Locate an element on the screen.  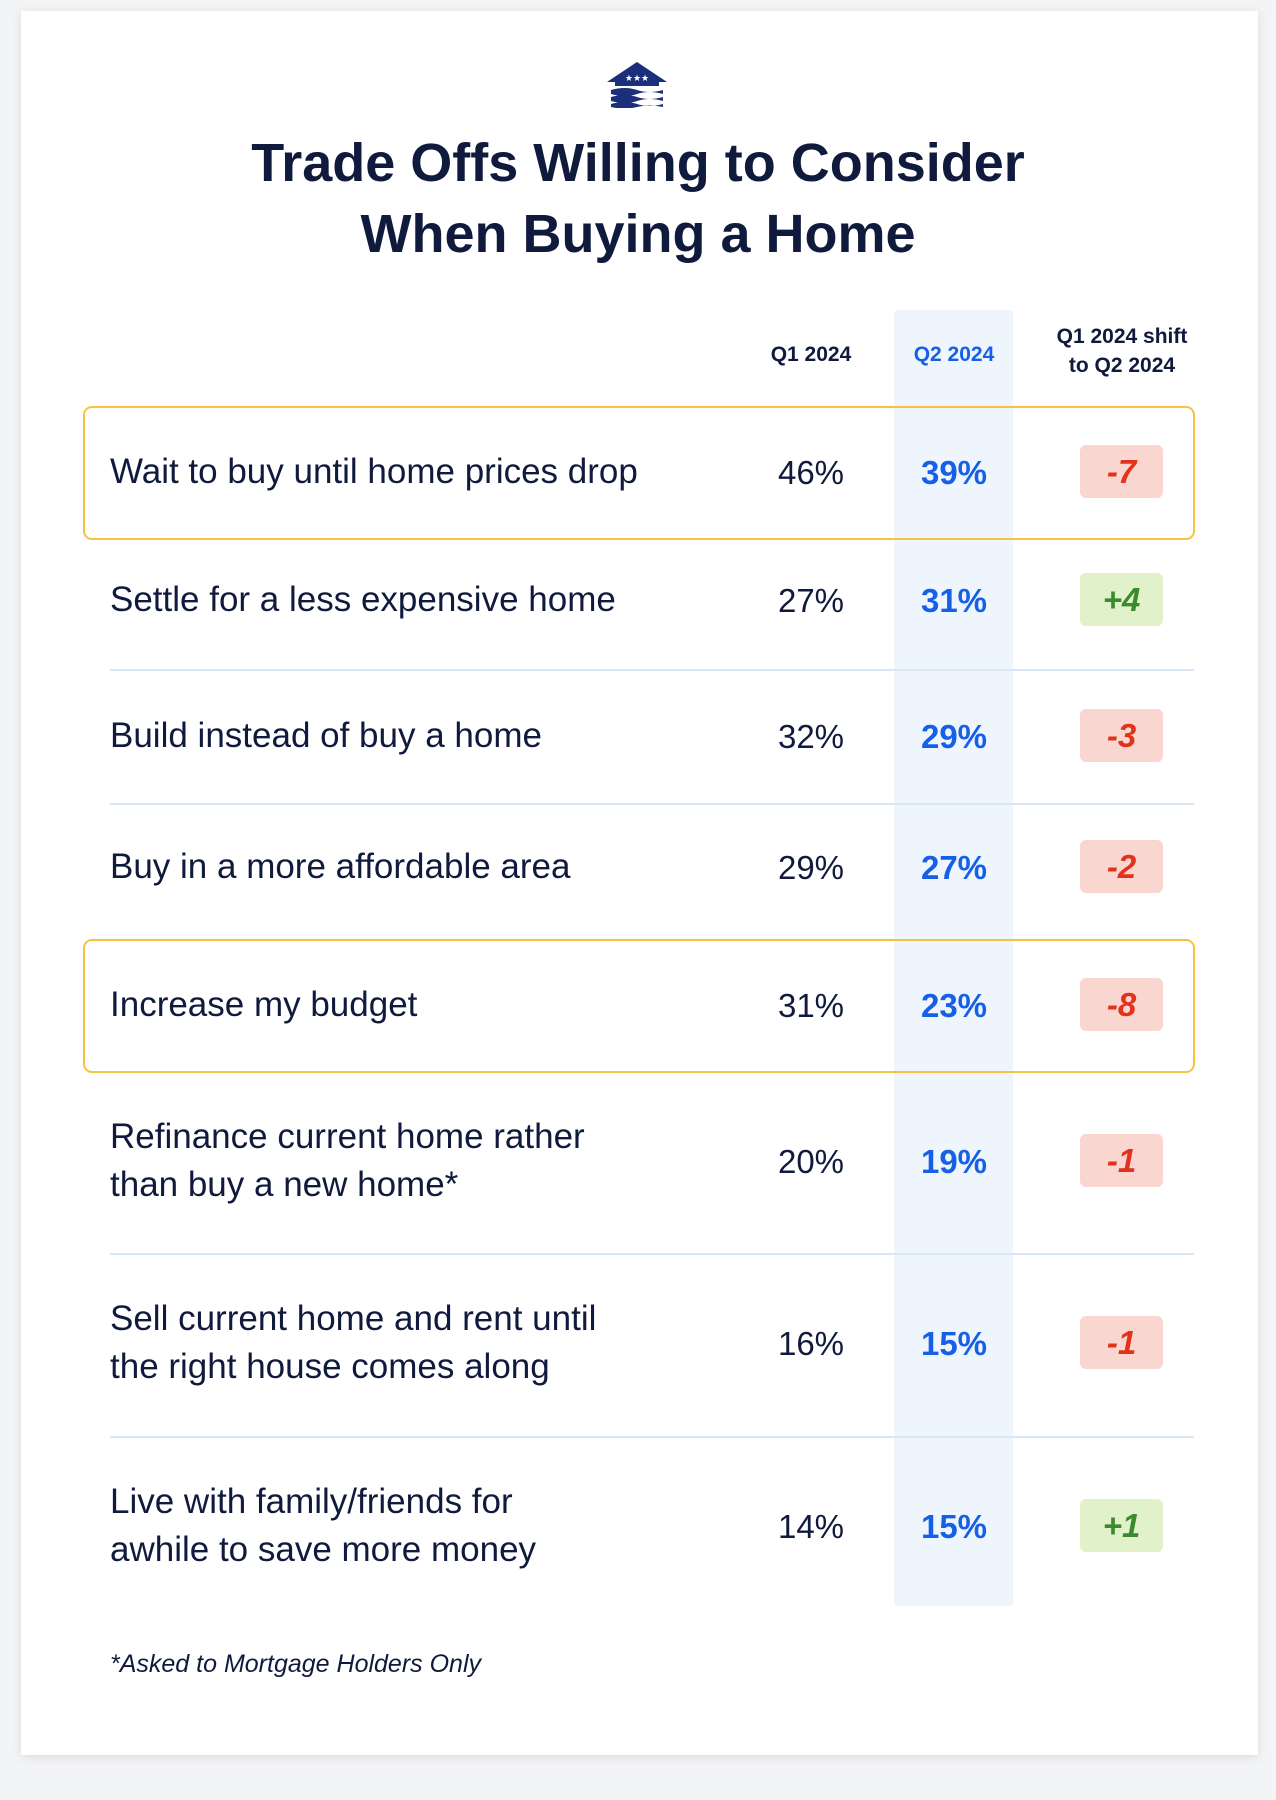
q2-value: 27% is located at coordinates (954, 867).